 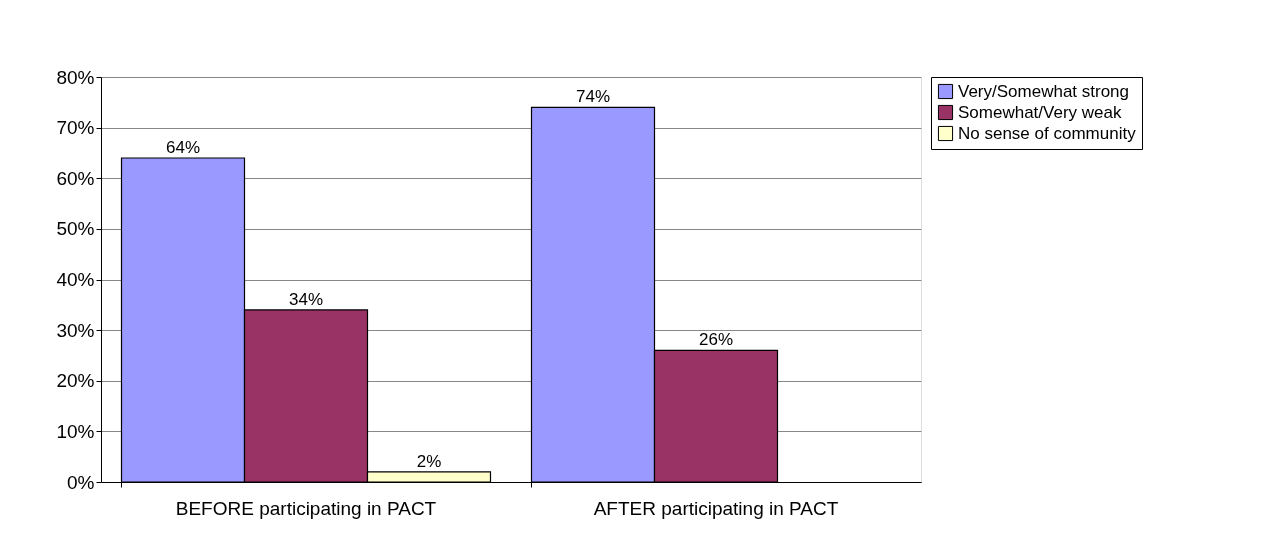 What do you see at coordinates (183, 147) in the screenshot?
I see `data-label: 64%` at bounding box center [183, 147].